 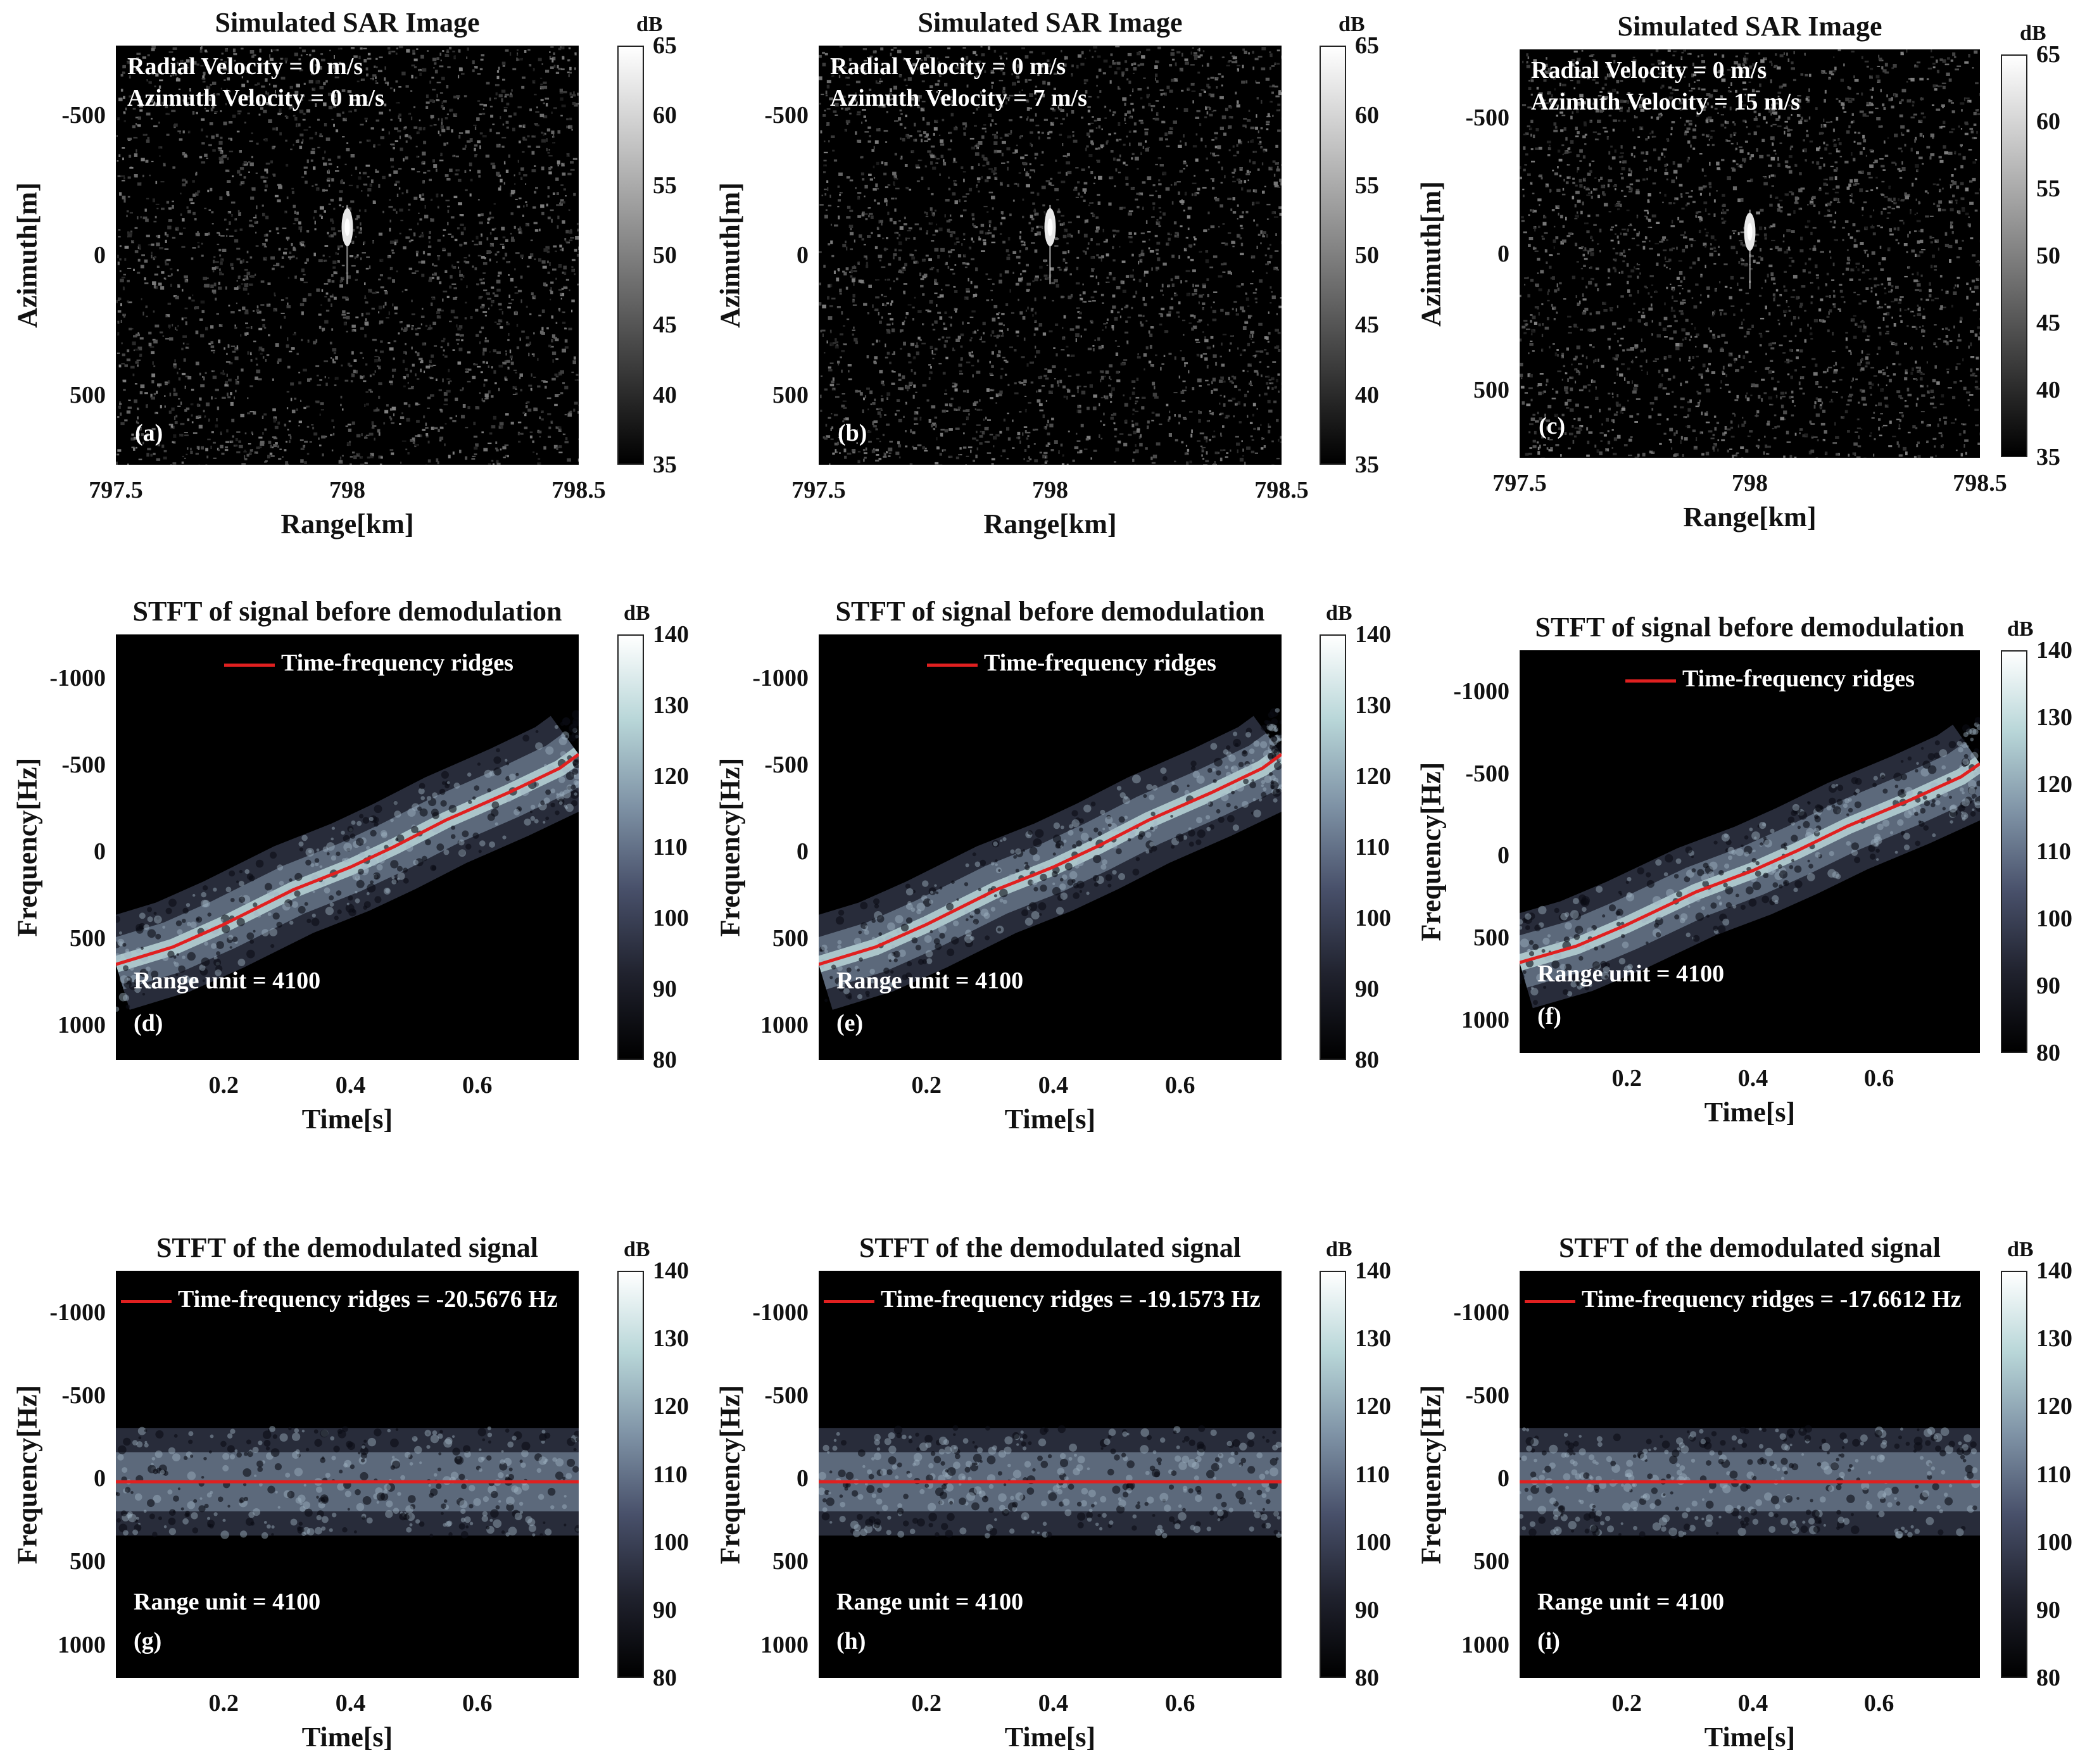 What do you see at coordinates (1281, 490) in the screenshot?
I see `x-tick-label: 798.5` at bounding box center [1281, 490].